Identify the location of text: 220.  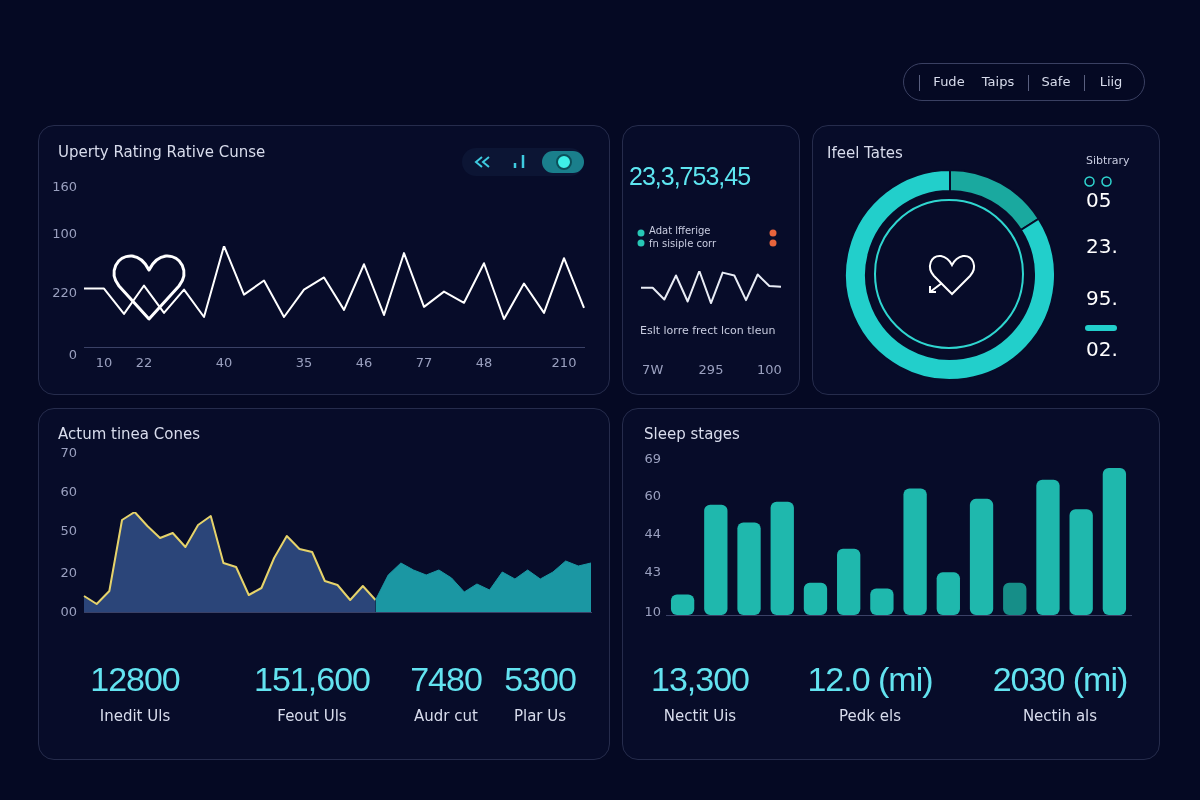
(64, 292).